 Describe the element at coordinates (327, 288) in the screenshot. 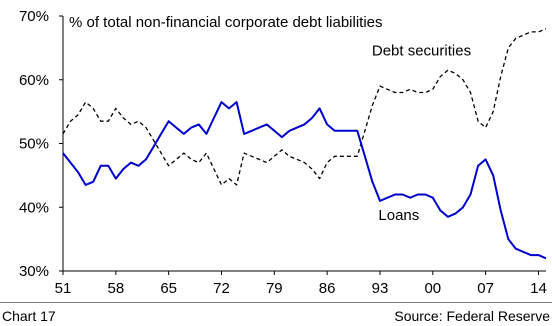

I see `x-tick-label: 86` at that location.